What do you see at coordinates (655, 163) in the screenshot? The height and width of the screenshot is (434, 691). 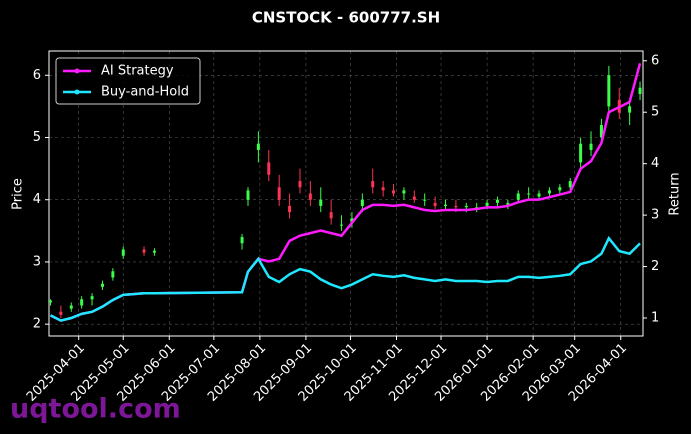 I see `y2-tick-label: 4` at bounding box center [655, 163].